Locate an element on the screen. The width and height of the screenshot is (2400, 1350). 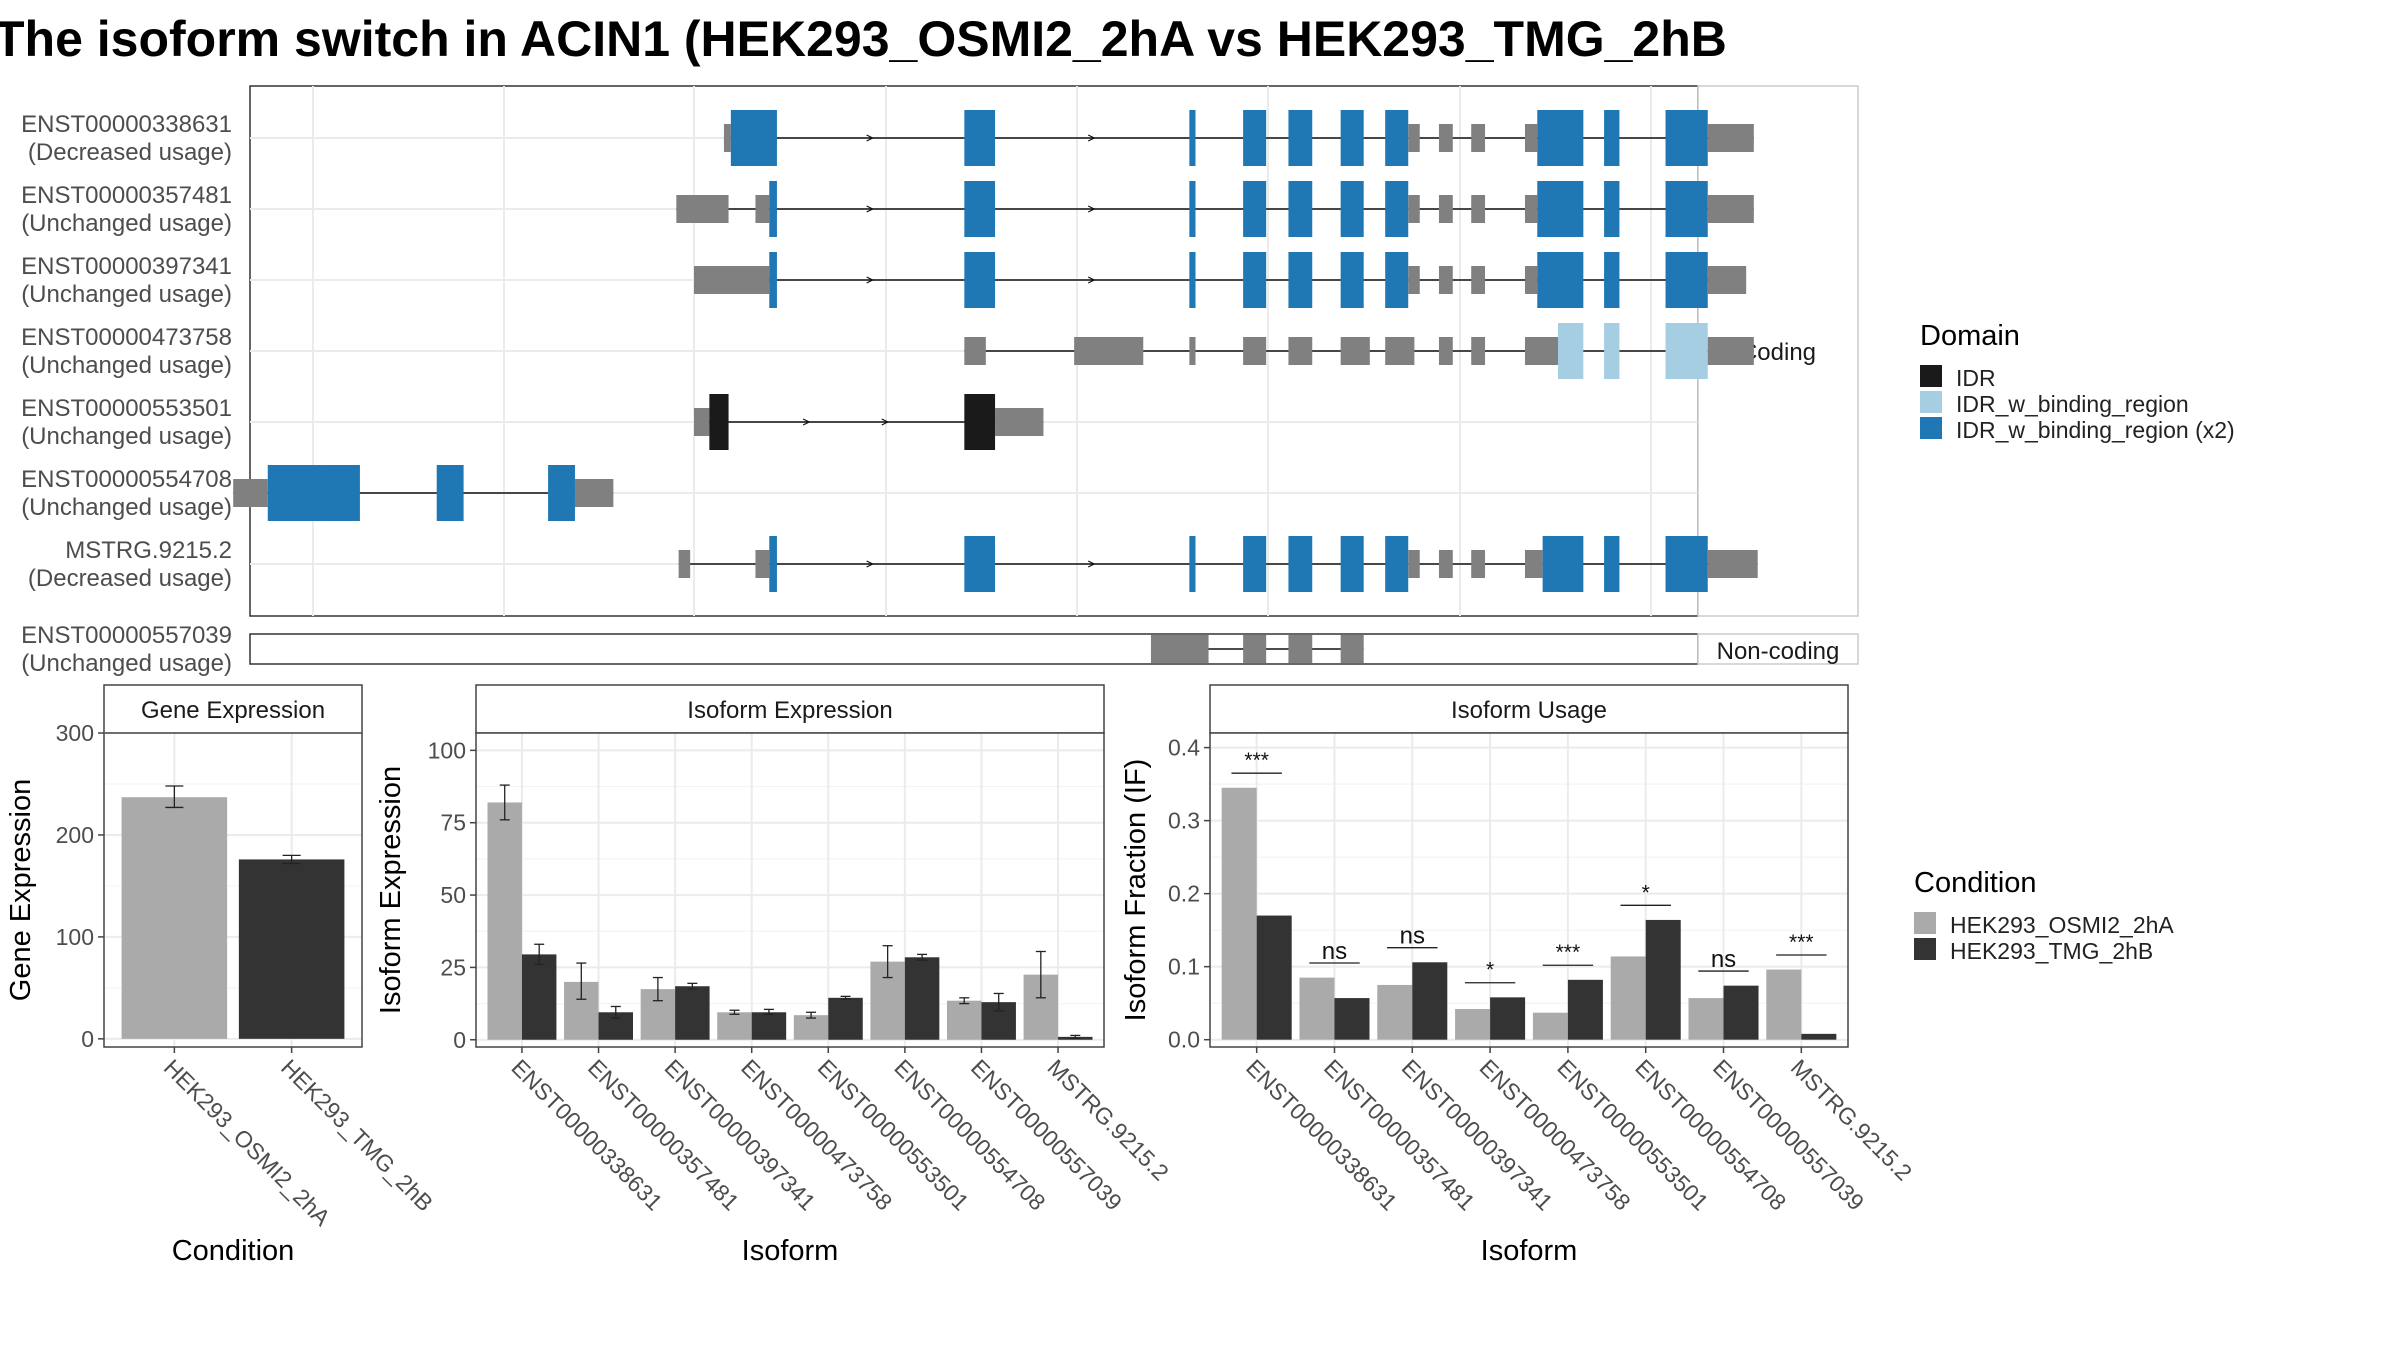
y-axis-title: Isoform Expression is located at coordinates (391, 890).